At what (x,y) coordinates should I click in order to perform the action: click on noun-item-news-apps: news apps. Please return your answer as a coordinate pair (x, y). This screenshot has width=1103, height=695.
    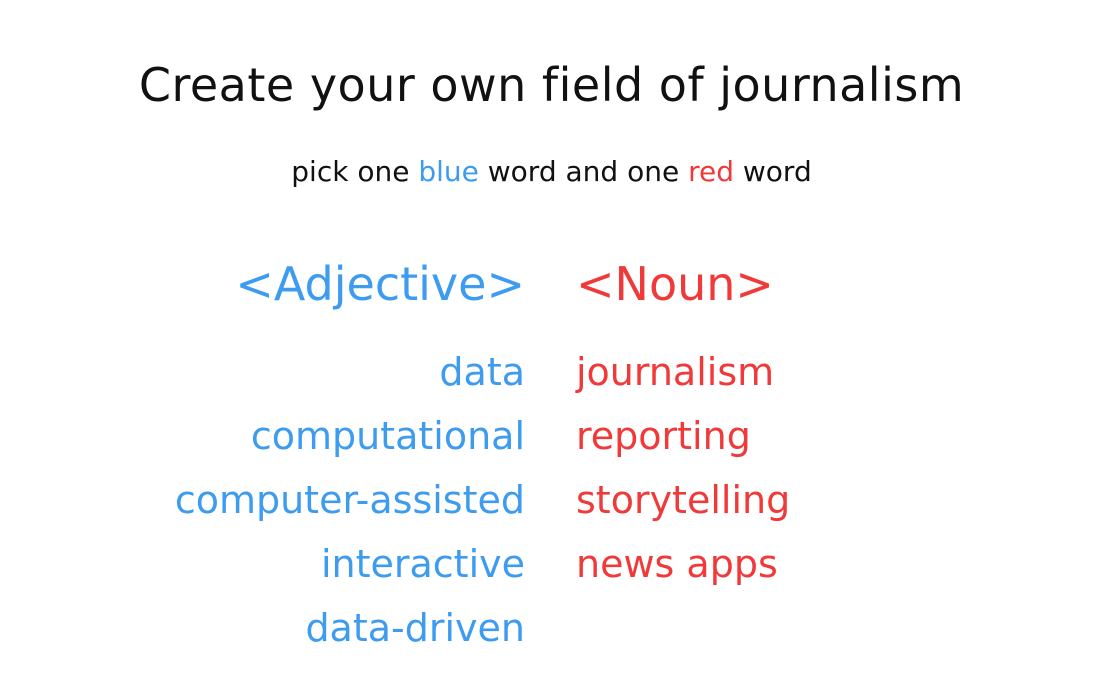
    Looking at the image, I should click on (677, 564).